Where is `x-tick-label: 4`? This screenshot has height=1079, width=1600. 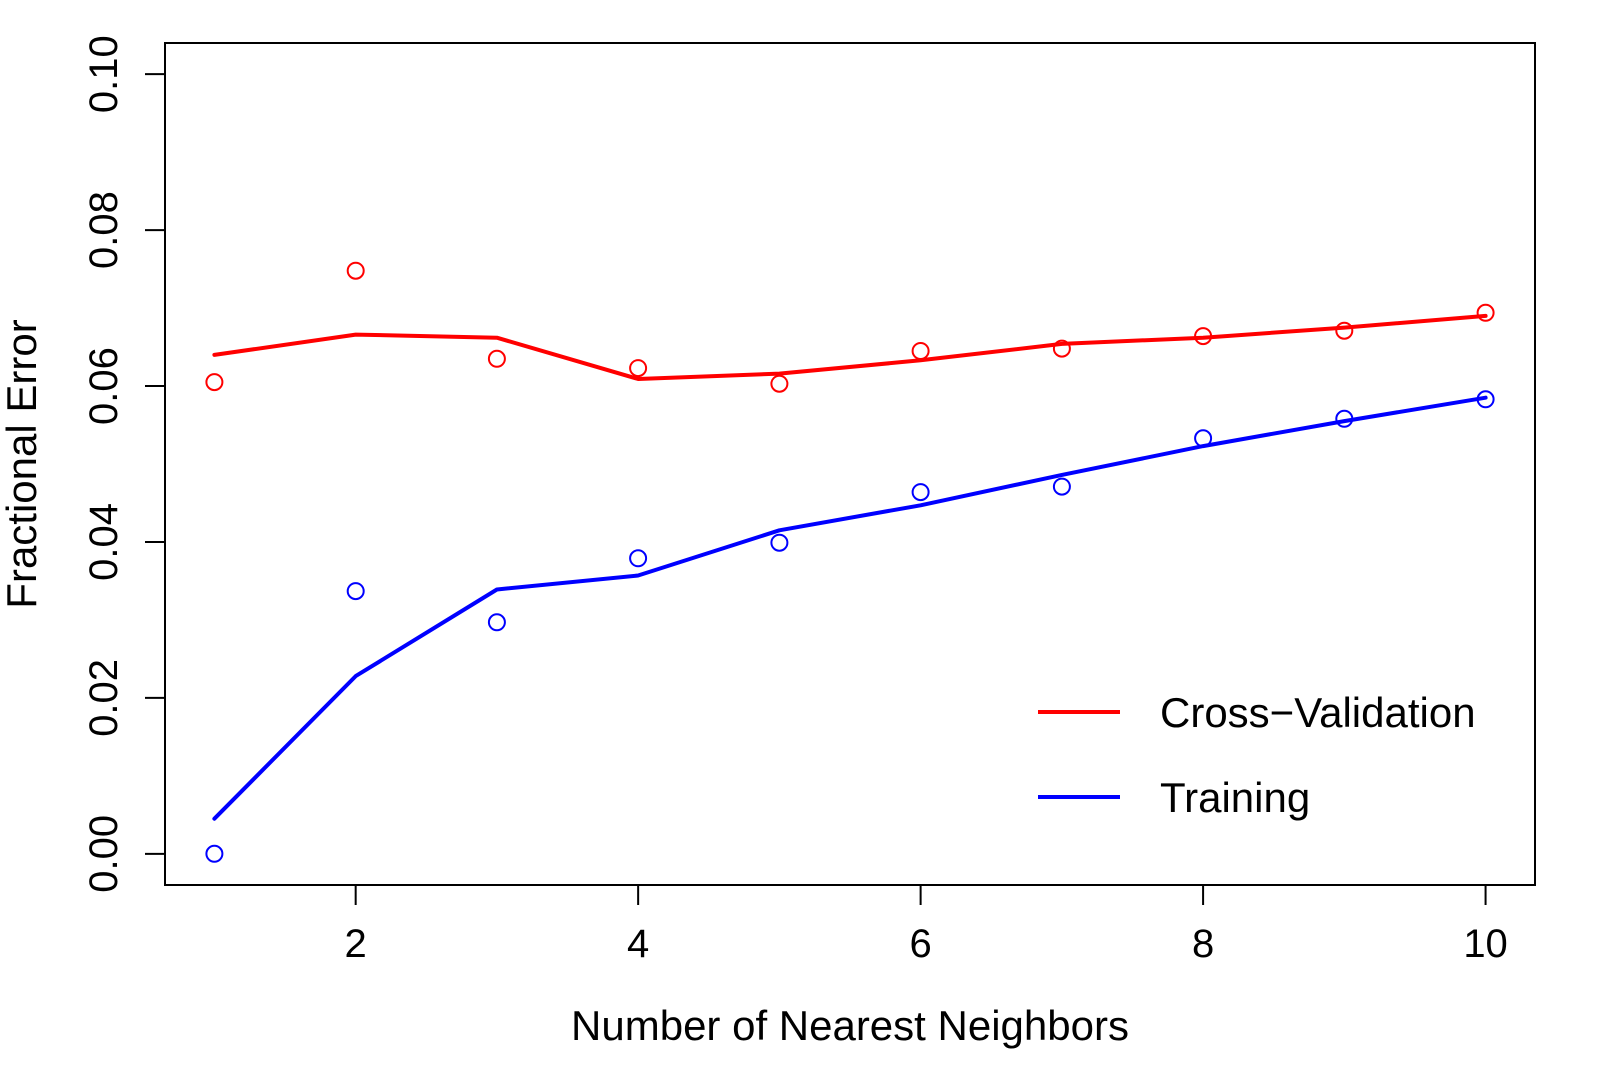 x-tick-label: 4 is located at coordinates (638, 944).